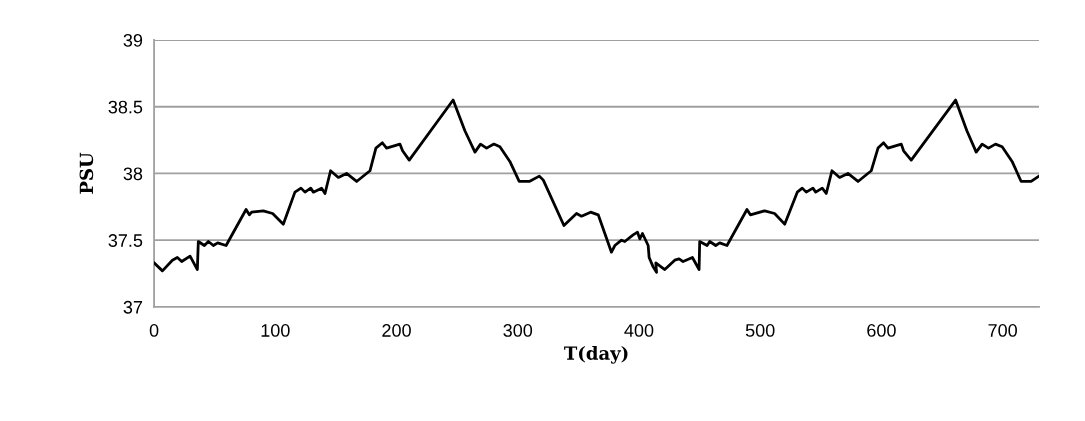 The width and height of the screenshot is (1085, 421). What do you see at coordinates (881, 330) in the screenshot?
I see `x-tick-label: 600` at bounding box center [881, 330].